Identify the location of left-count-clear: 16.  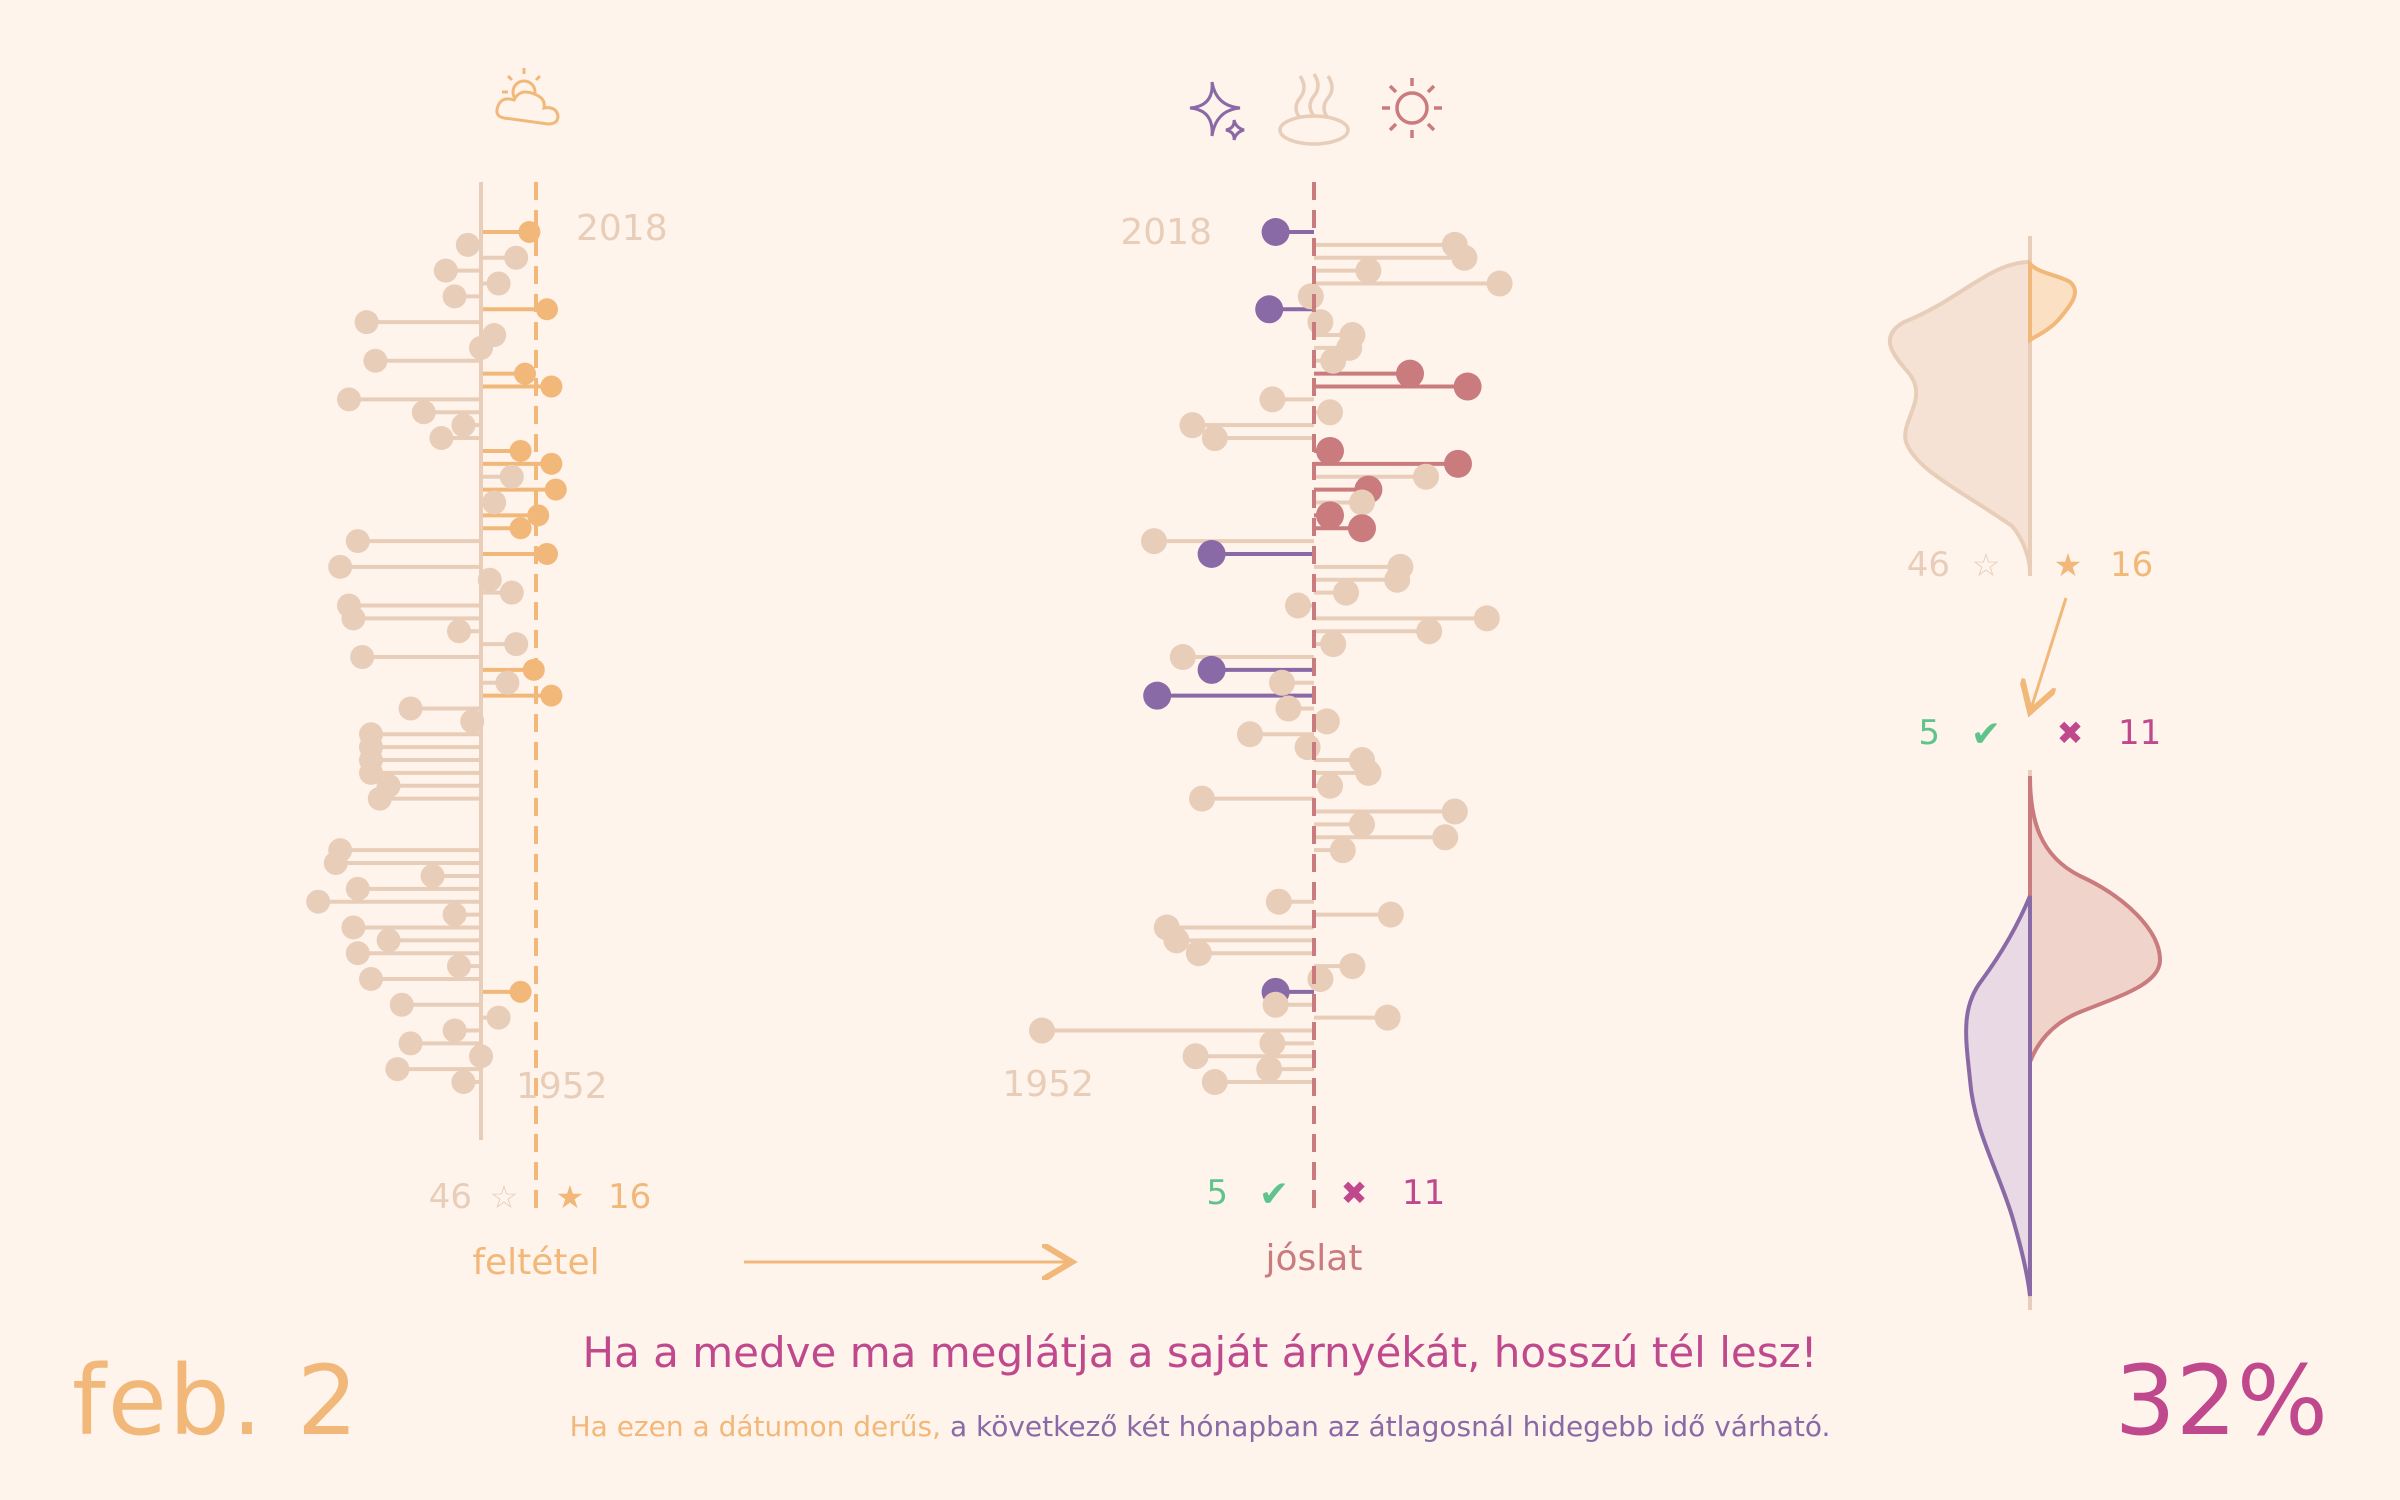
(629, 1197).